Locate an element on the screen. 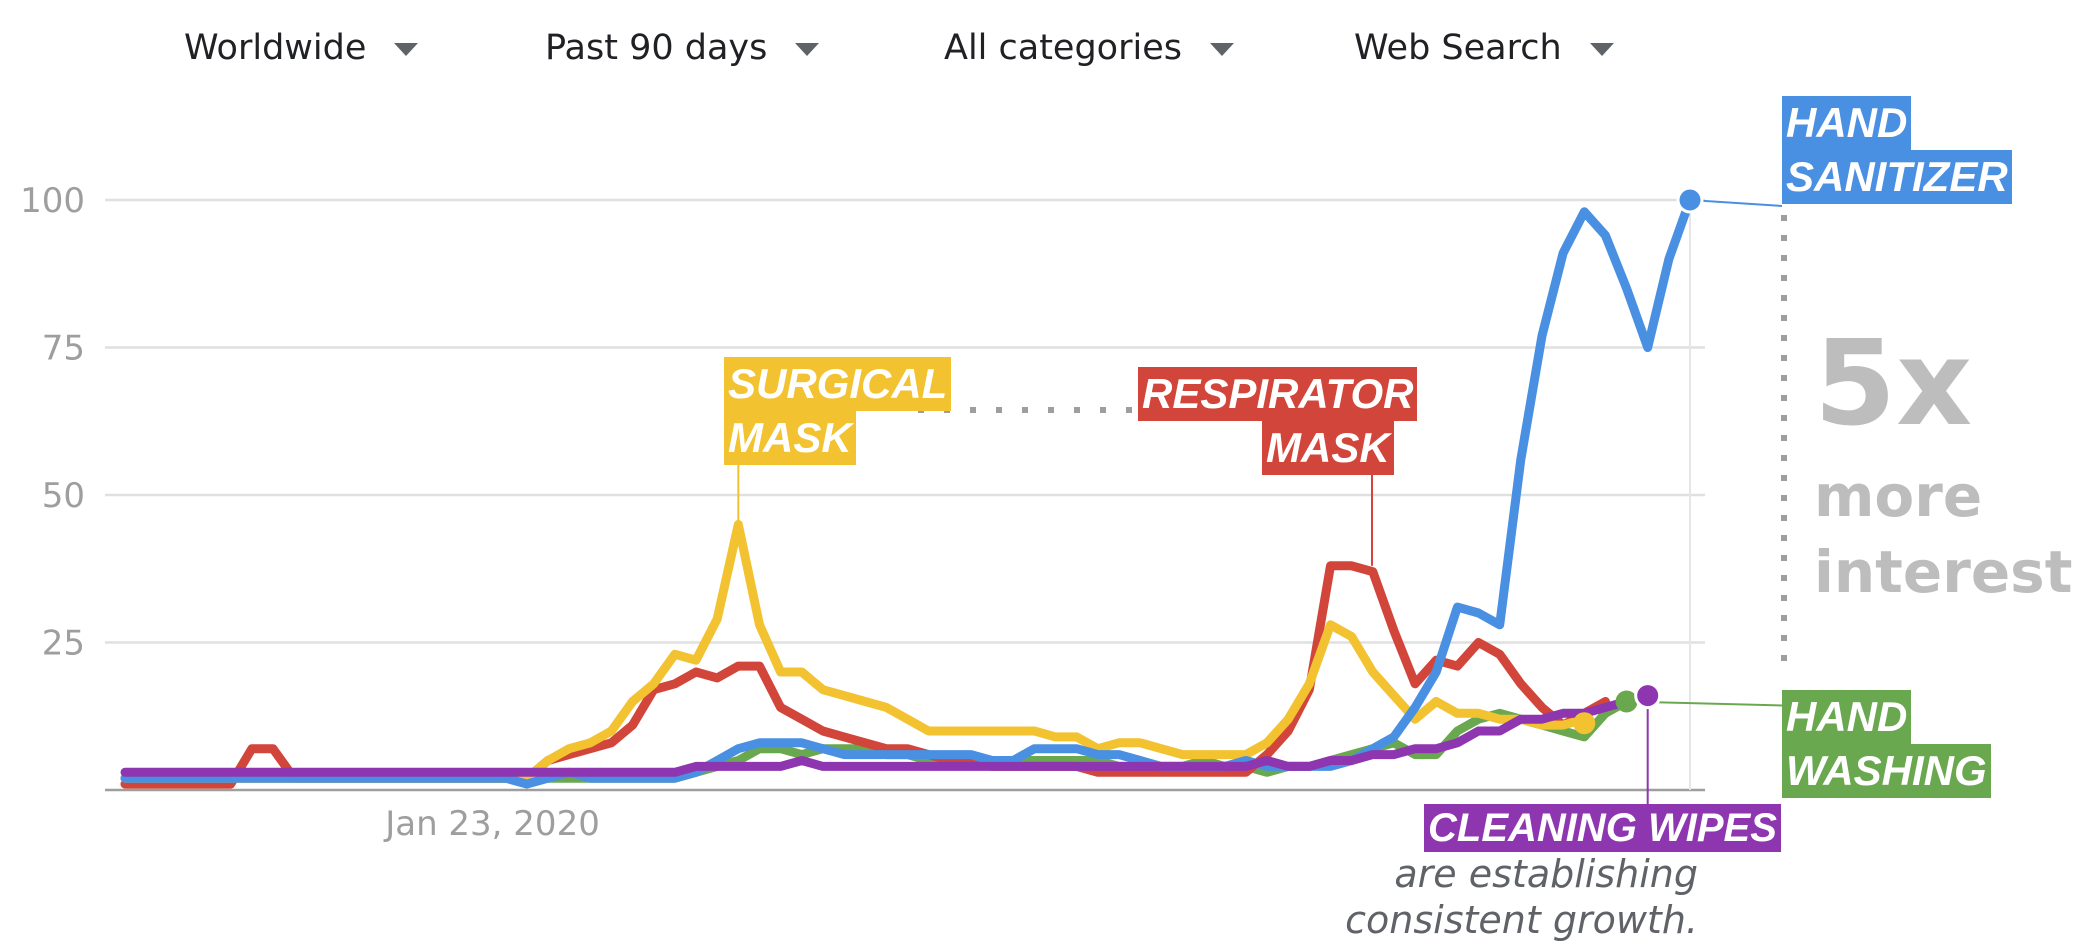 The height and width of the screenshot is (942, 2098). label-surgical-mask-line2: MASK is located at coordinates (790, 437).